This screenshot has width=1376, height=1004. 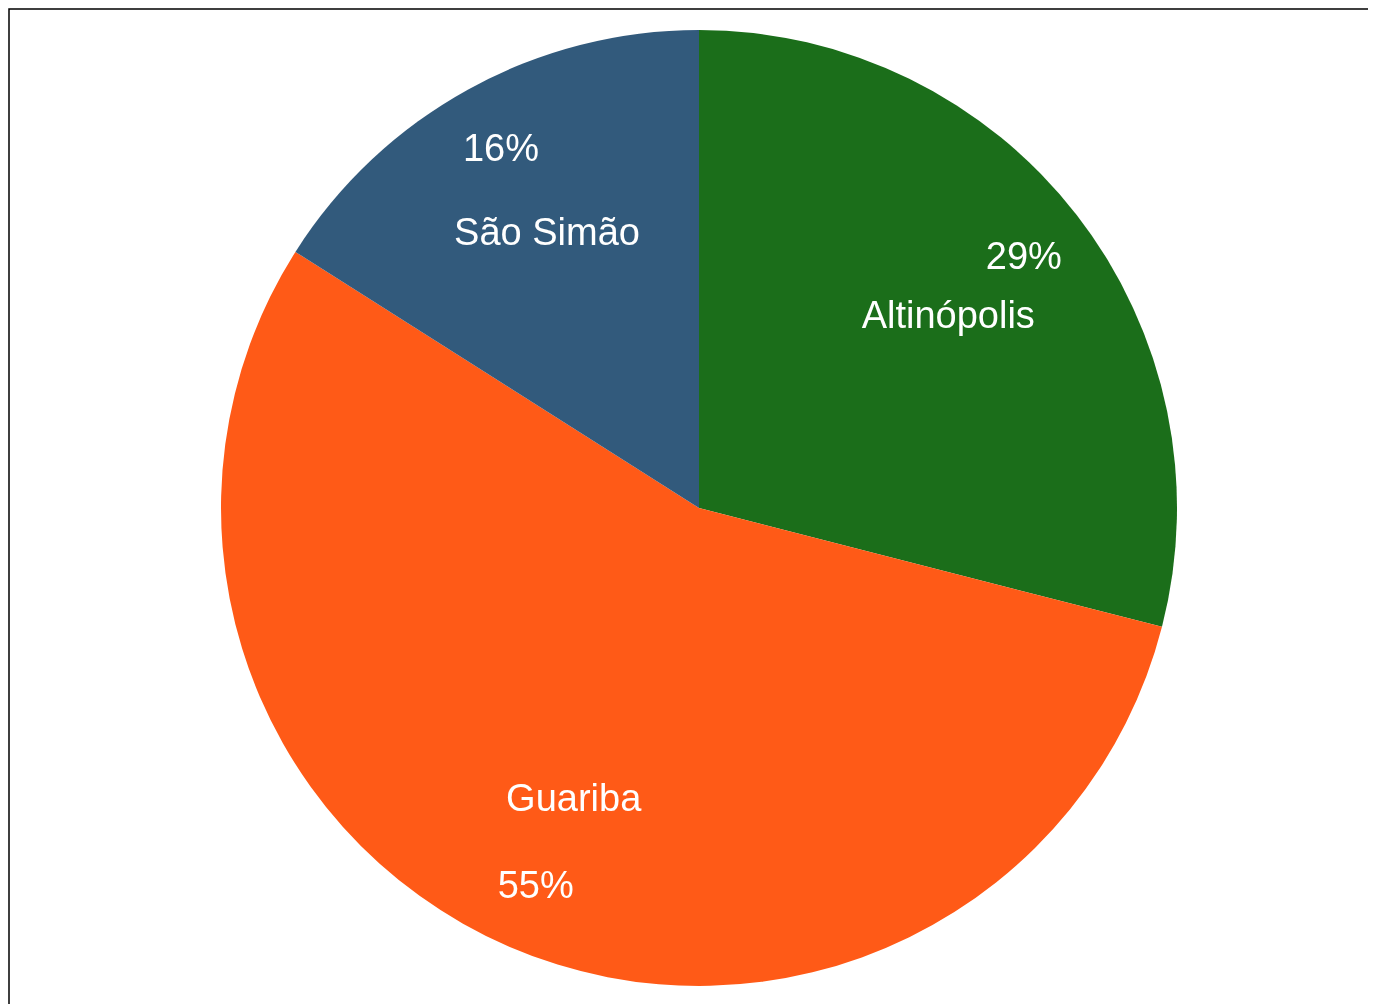 I want to click on data-label: 29%, so click(x=1023, y=256).